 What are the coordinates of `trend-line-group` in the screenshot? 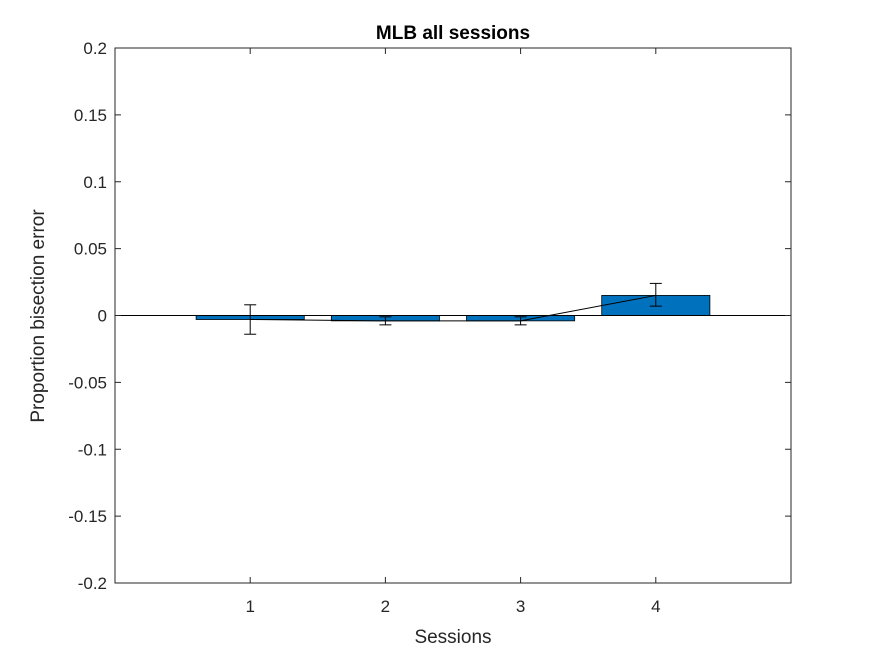 It's located at (453, 308).